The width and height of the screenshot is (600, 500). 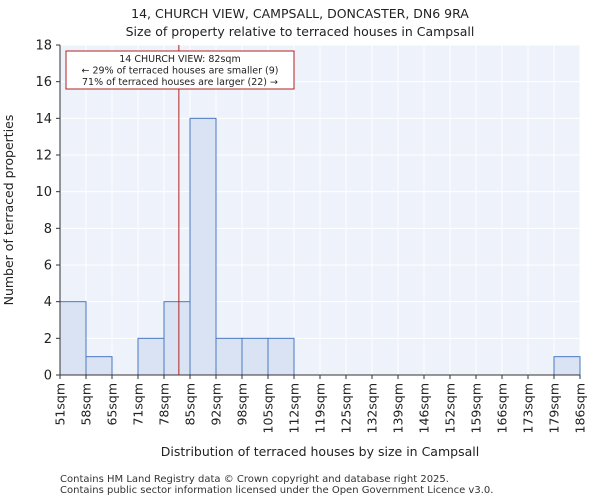 I want to click on x-tick-label: 159sqm, so click(x=476, y=408).